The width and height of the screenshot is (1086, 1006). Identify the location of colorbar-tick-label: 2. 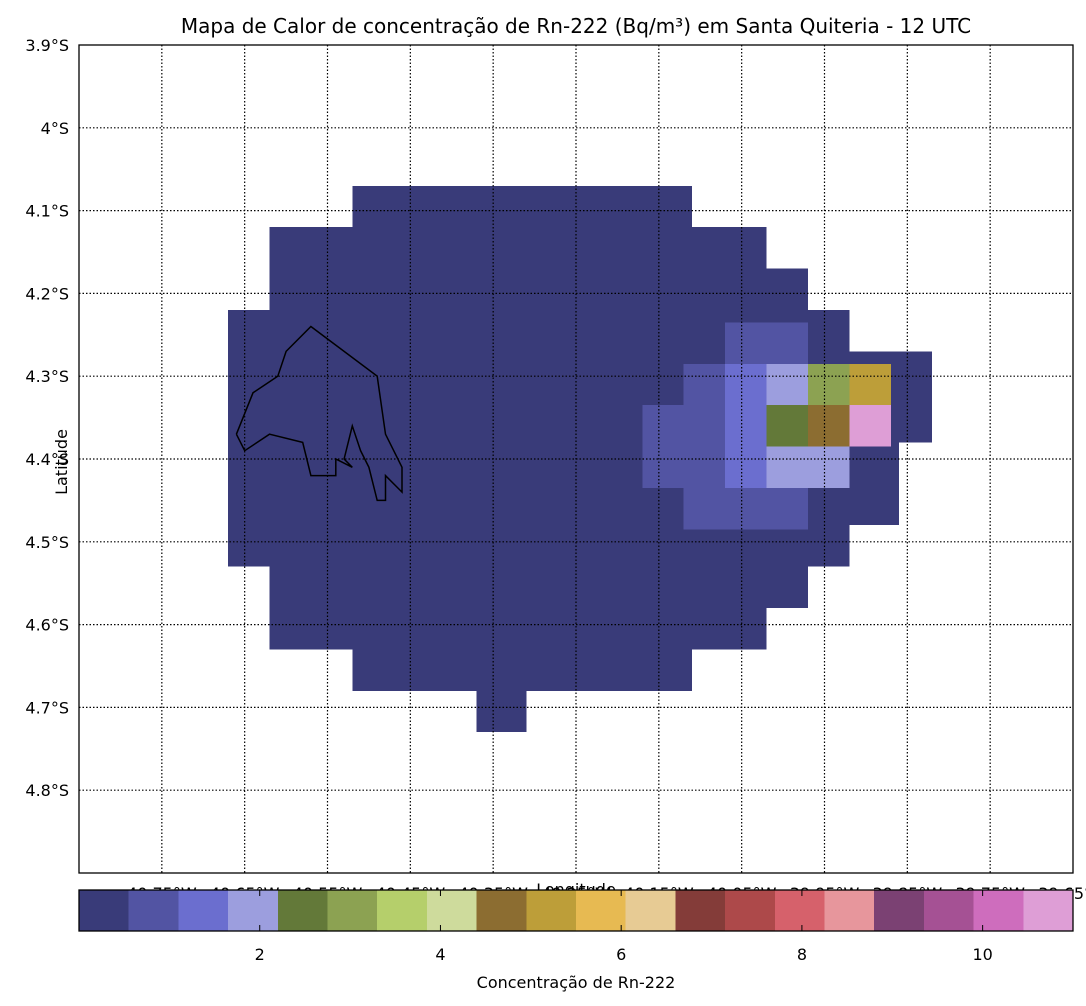
(260, 954).